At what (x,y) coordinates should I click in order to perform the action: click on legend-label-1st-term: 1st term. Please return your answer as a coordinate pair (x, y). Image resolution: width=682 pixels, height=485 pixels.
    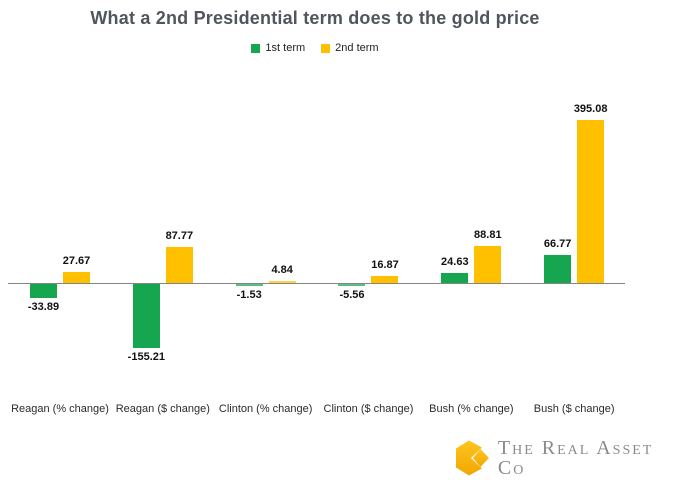
    Looking at the image, I should click on (285, 48).